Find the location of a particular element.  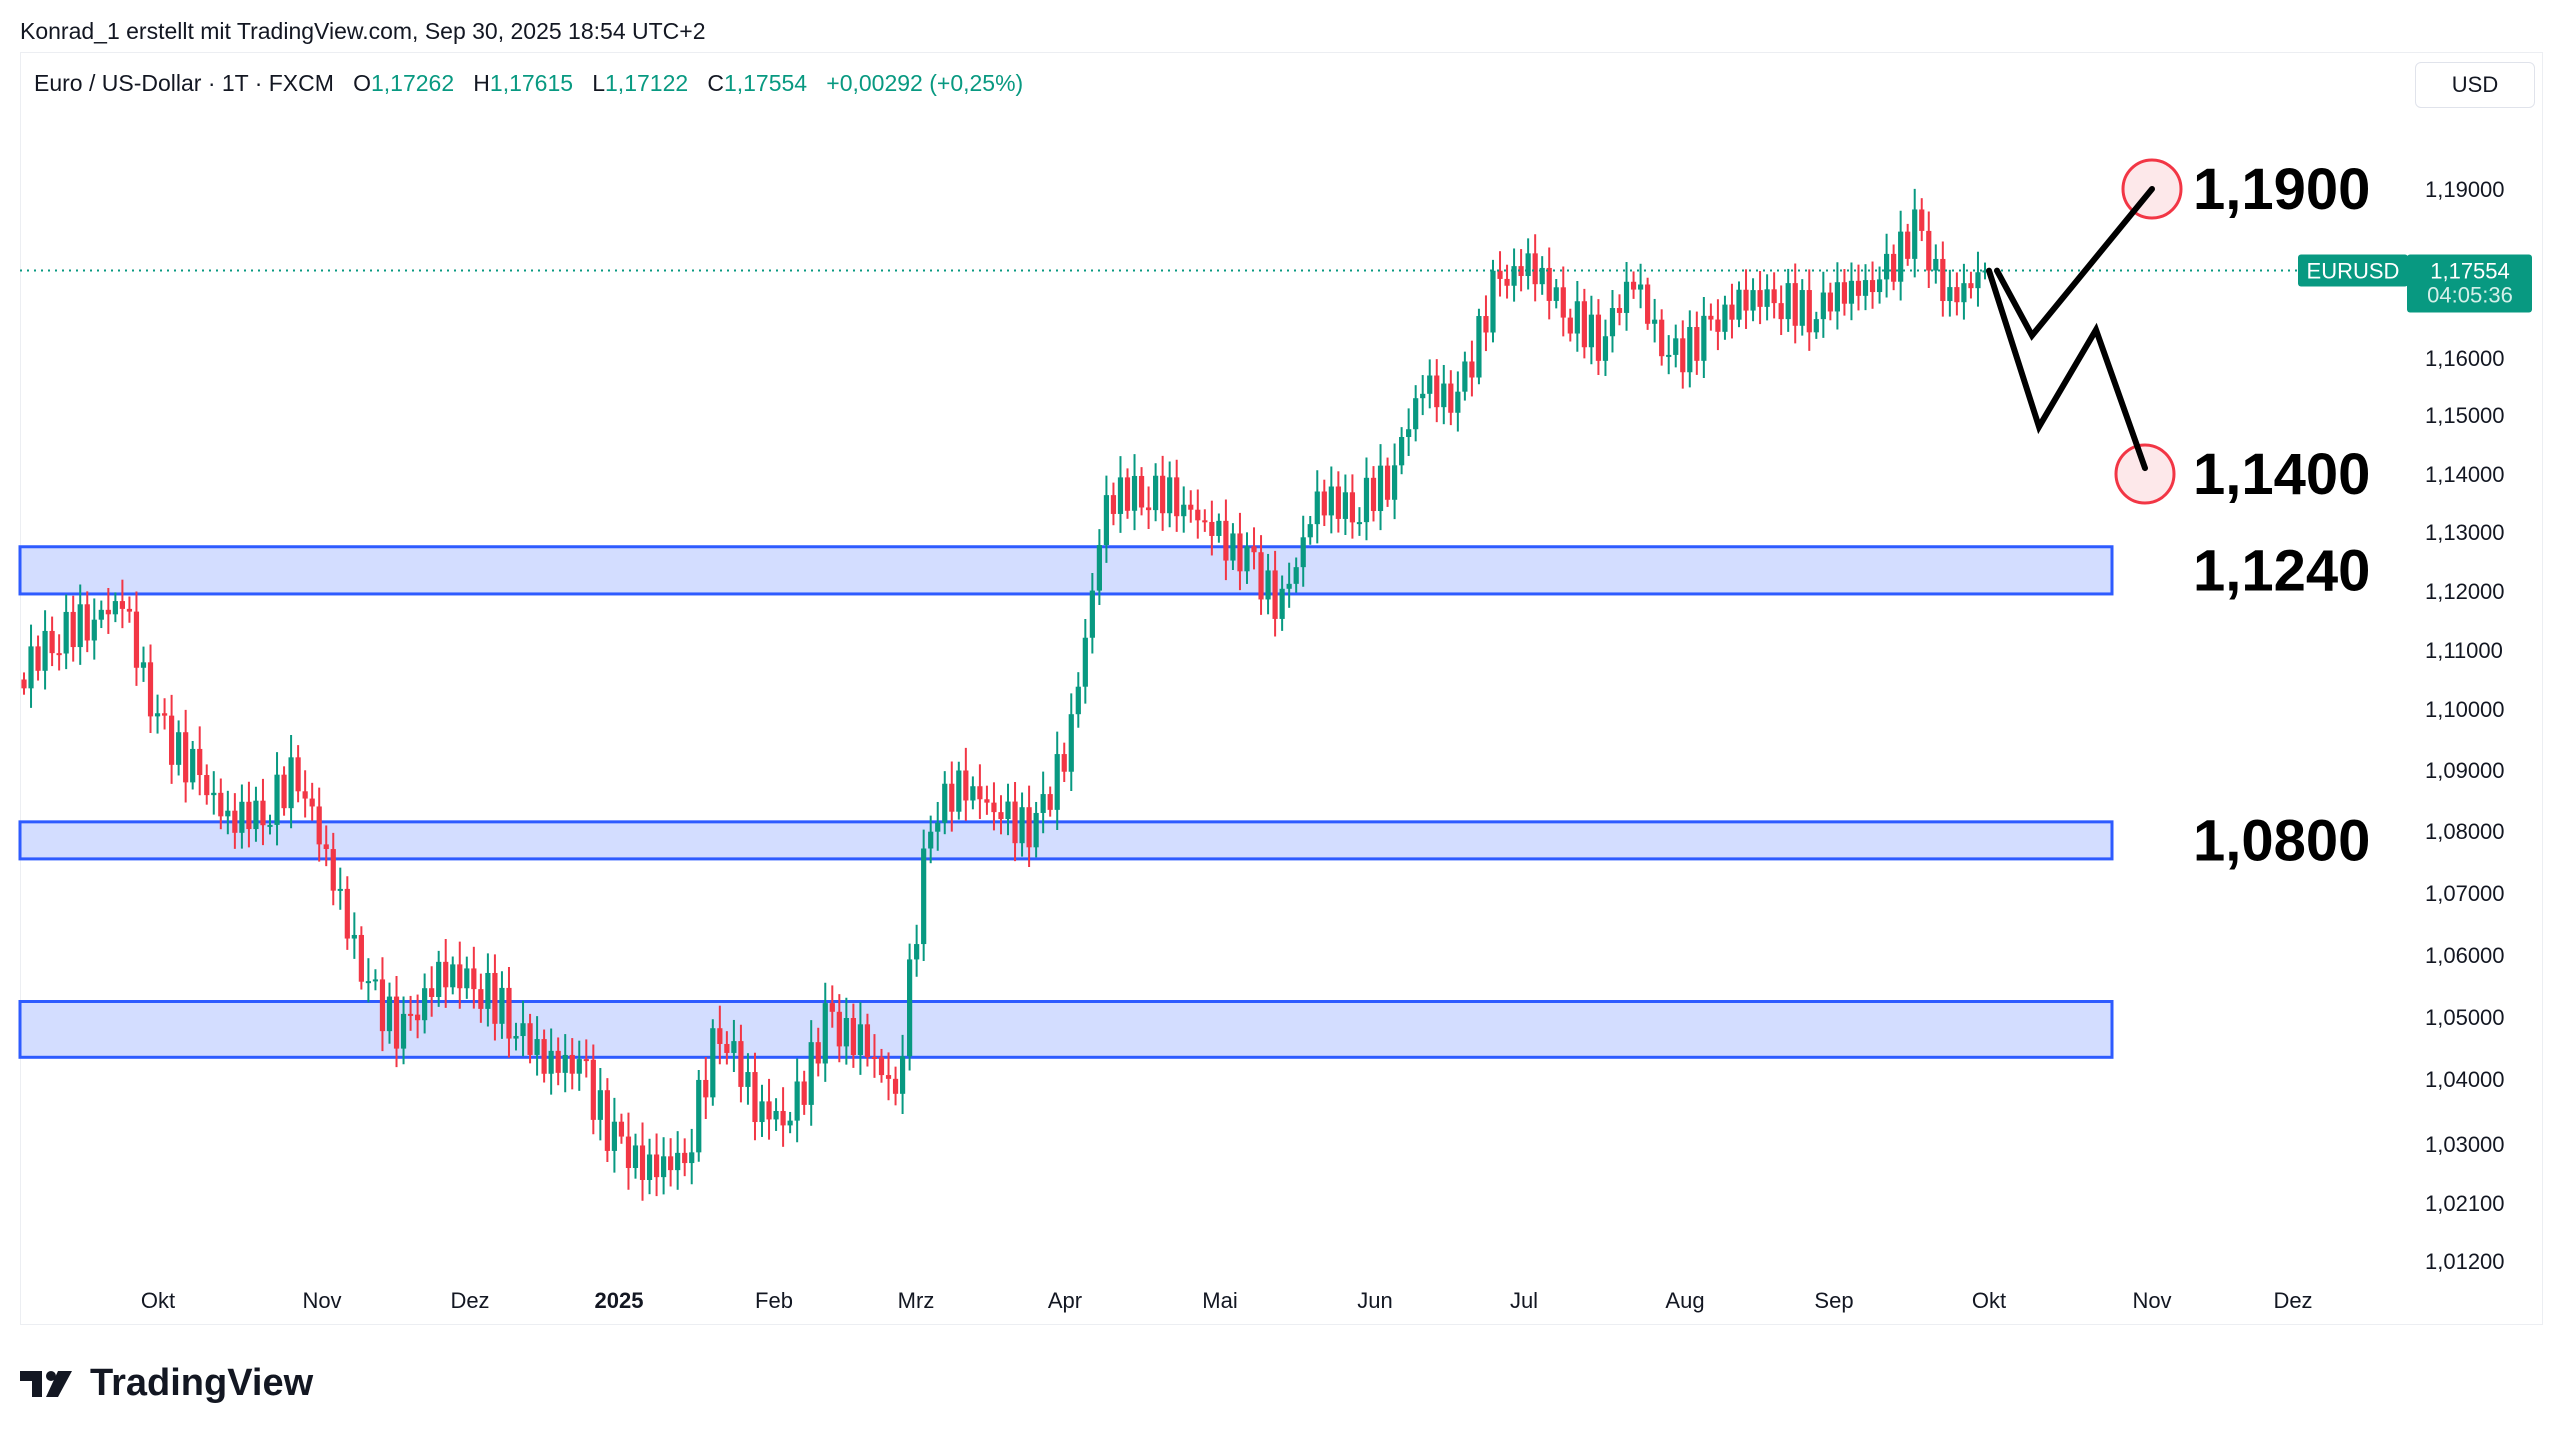

y-tick-label: 1,13000 is located at coordinates (2465, 532).